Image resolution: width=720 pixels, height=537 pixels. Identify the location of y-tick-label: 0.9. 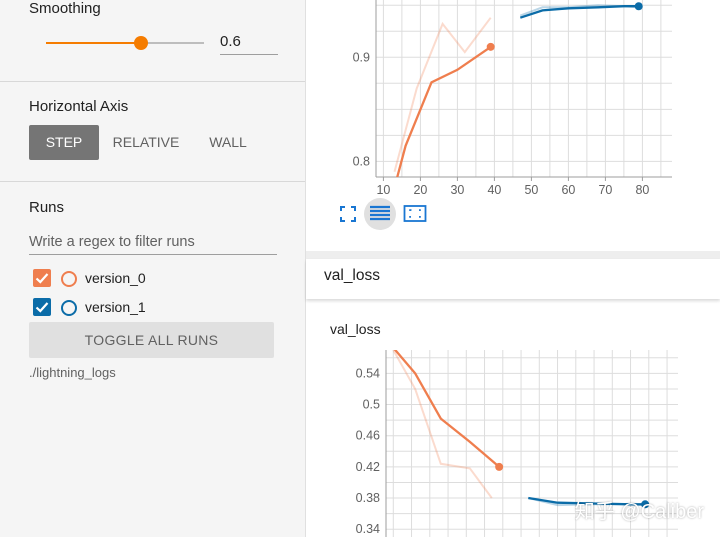
(361, 57).